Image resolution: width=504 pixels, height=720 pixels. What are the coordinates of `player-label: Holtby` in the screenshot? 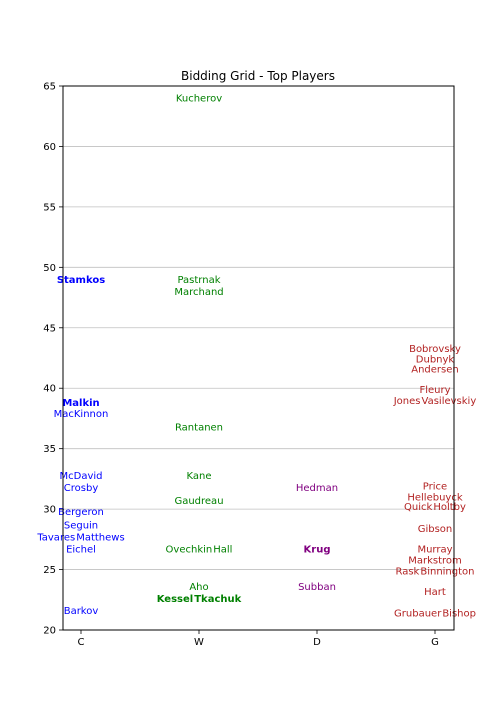 It's located at (449, 507).